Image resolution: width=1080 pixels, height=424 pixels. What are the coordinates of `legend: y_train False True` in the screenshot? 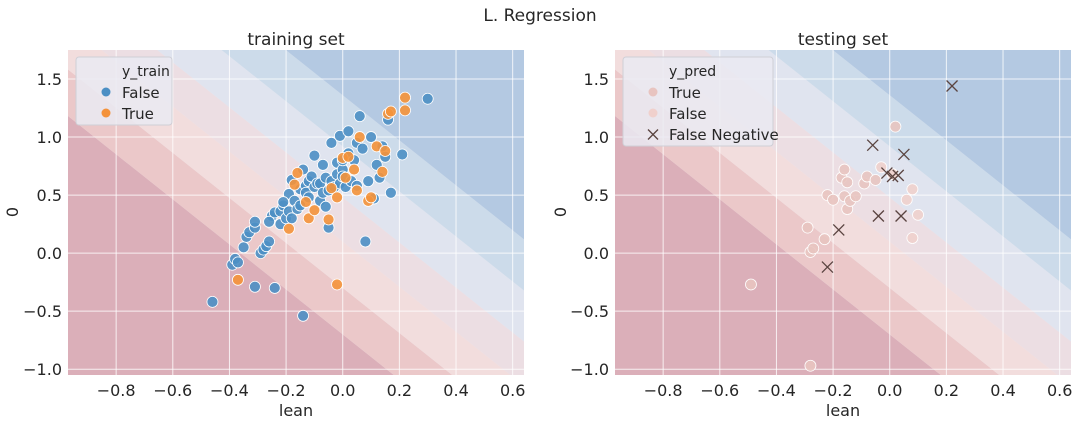 It's located at (124, 91).